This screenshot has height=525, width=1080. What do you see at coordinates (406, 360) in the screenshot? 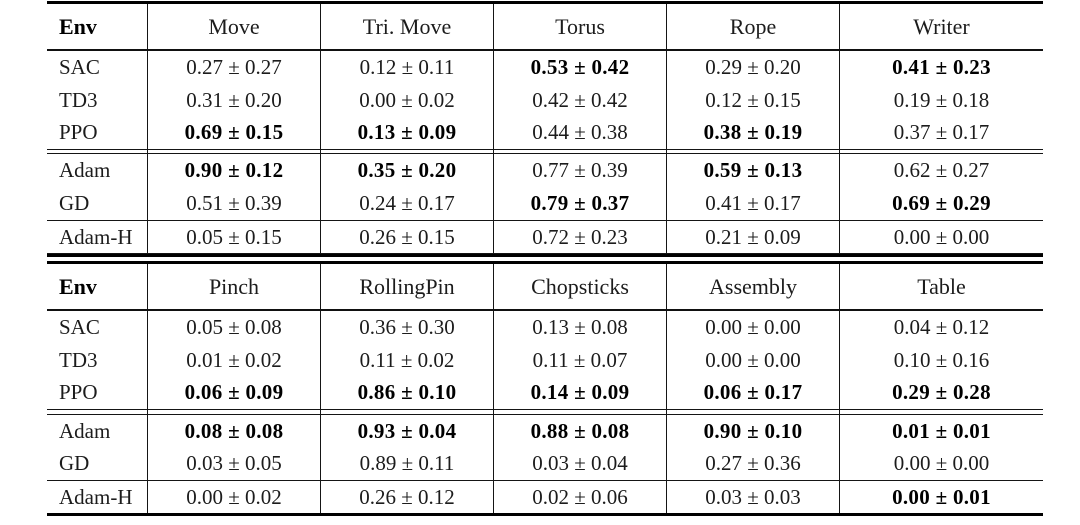
I see `value-cell: 0.11 ± 0.02` at bounding box center [406, 360].